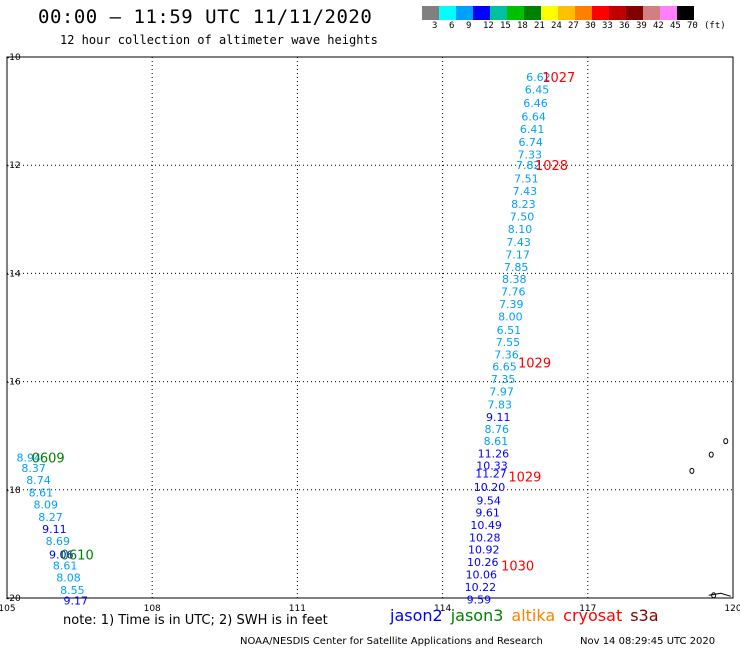  I want to click on pass-time-label: 1028, so click(551, 166).